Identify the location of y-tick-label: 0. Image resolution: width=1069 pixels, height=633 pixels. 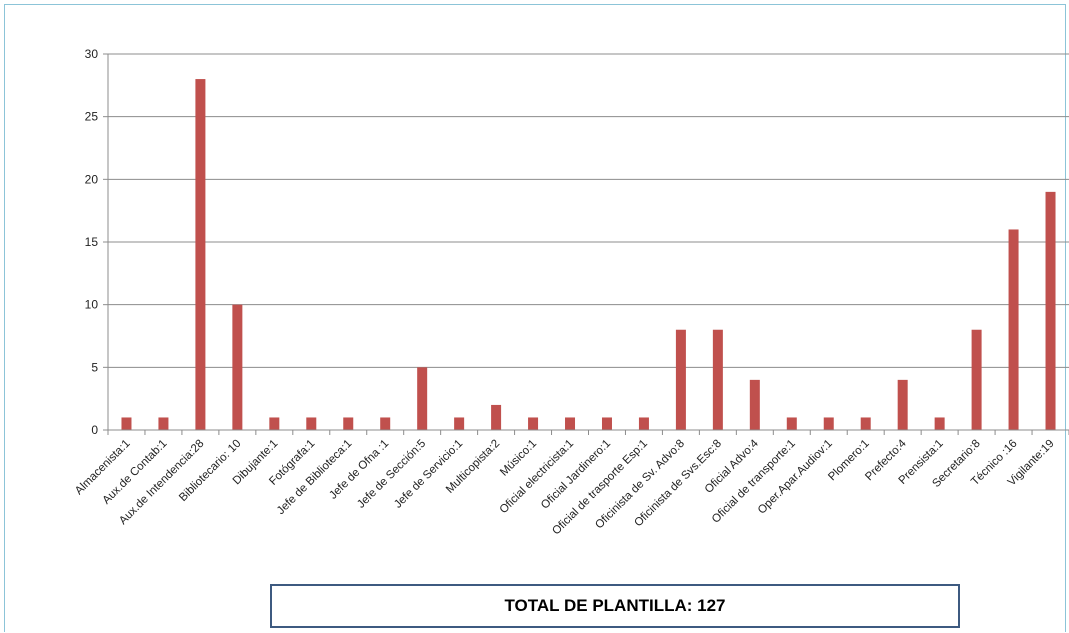
(94, 430).